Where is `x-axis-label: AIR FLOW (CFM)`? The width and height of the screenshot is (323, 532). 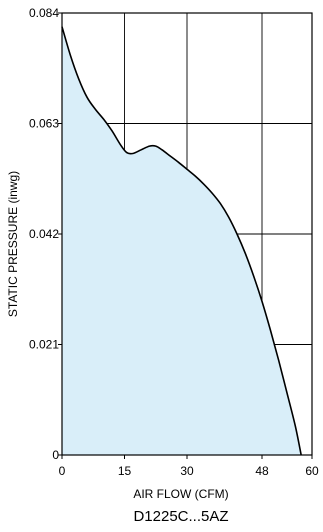
x-axis-label: AIR FLOW (CFM) is located at coordinates (180, 494).